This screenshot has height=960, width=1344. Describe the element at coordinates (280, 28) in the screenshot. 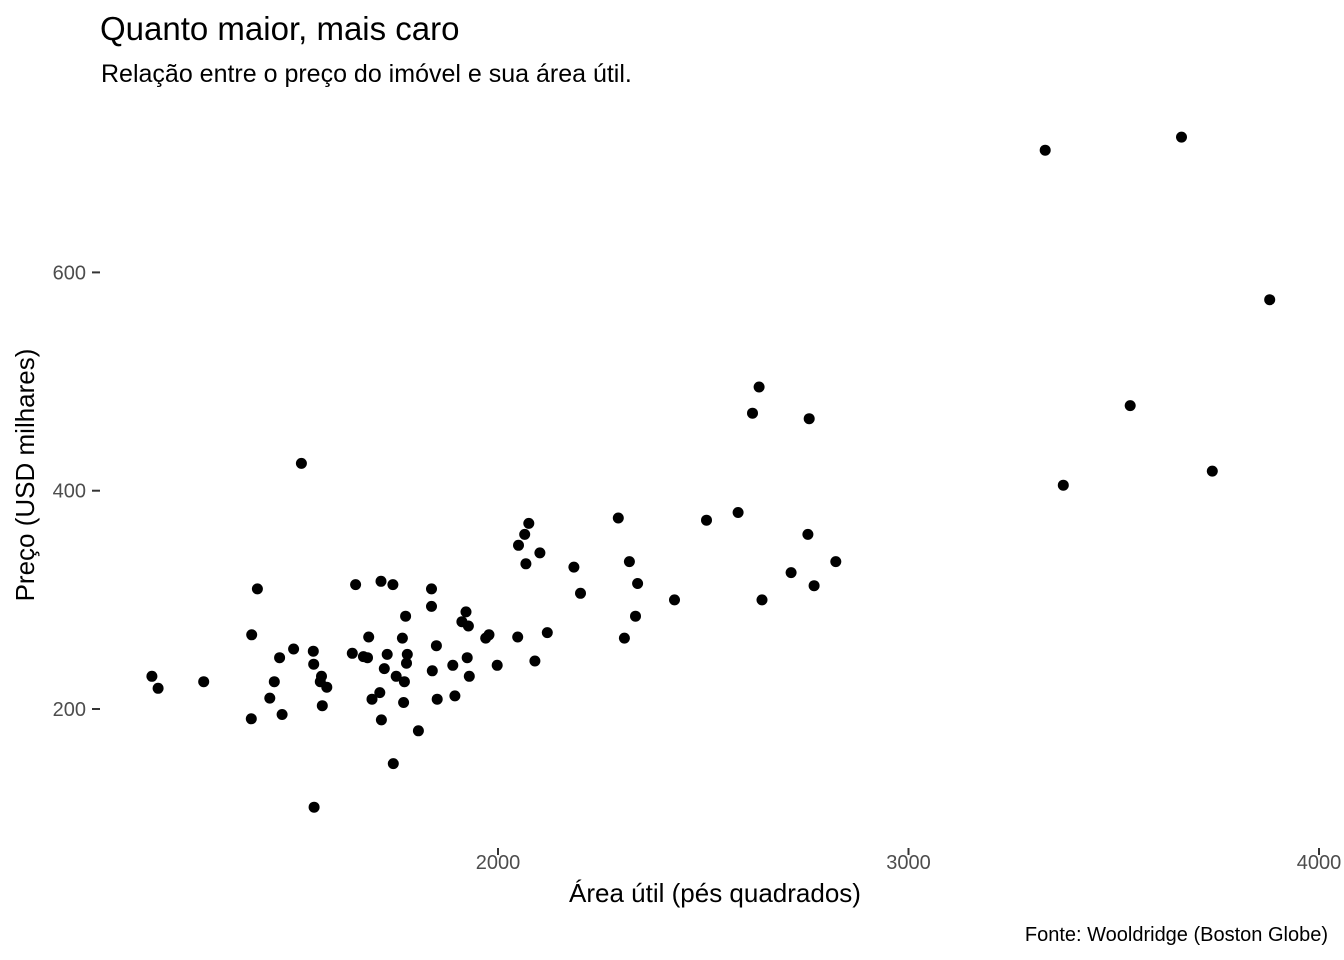

I see `chart-title: Quanto maior, mais caro` at that location.